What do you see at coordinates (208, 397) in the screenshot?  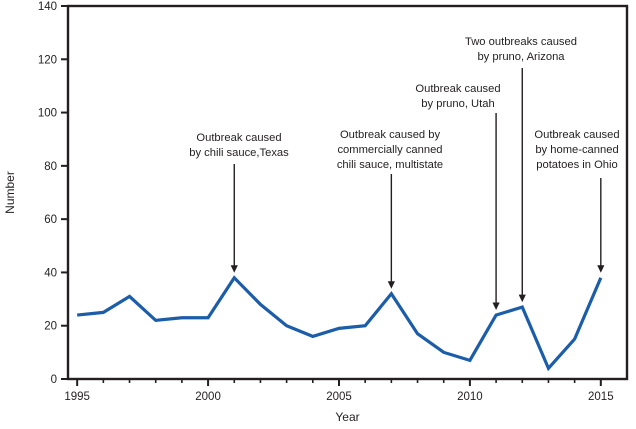 I see `x-tick-label: 2000` at bounding box center [208, 397].